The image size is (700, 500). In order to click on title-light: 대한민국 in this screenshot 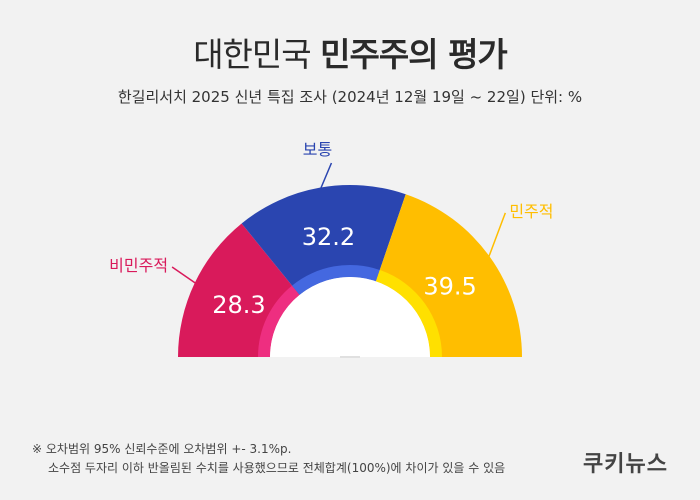, I will do `click(252, 54)`.